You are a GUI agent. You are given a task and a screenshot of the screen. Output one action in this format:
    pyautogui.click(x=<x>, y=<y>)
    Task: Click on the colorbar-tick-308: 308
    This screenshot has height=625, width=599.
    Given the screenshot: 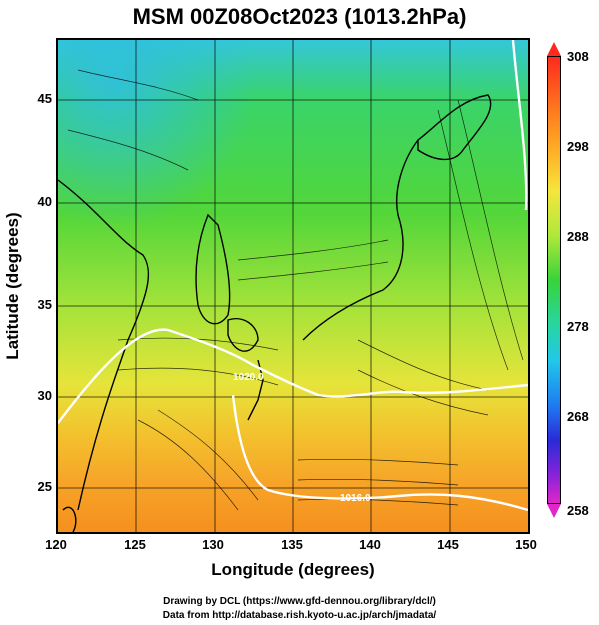 What is the action you would take?
    pyautogui.click(x=578, y=56)
    